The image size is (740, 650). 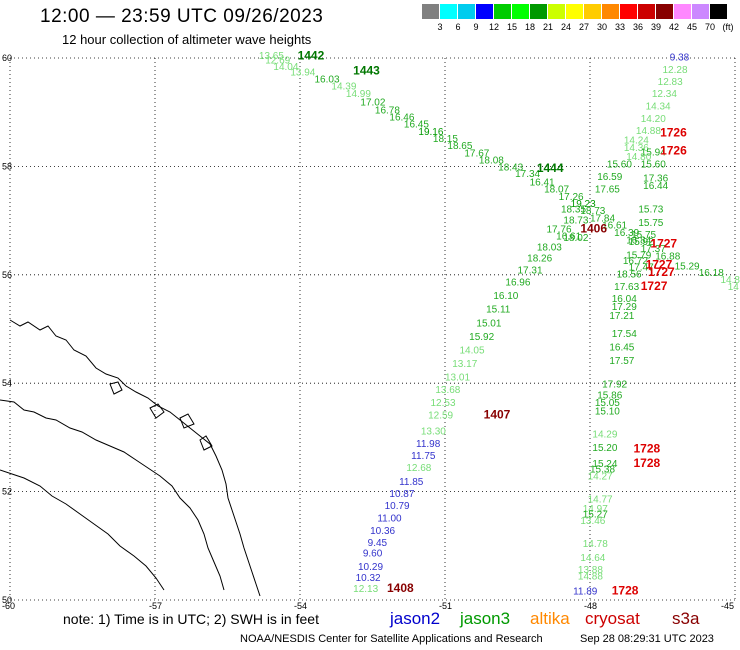 I want to click on wave-height-value: 12.59, so click(x=440, y=415).